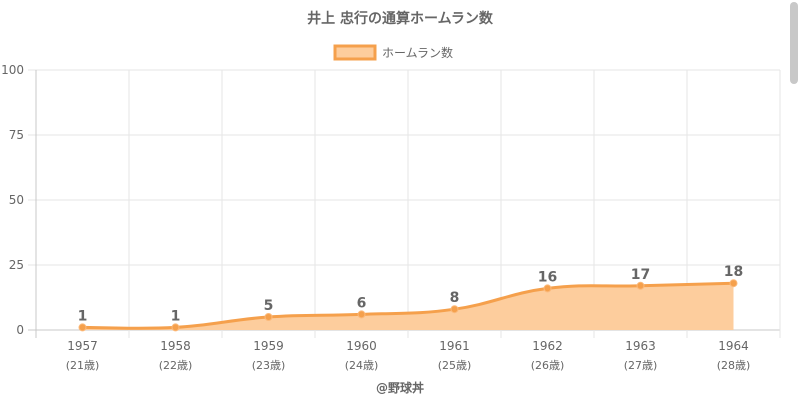  I want to click on data-labels: 1 1 5 6 8 16 17 18, so click(411, 294).